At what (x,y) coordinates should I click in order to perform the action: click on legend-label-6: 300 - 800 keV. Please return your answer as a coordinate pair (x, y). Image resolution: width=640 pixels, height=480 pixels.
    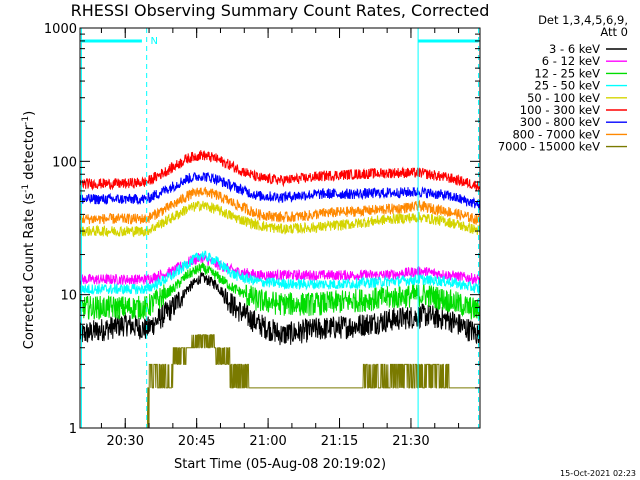
    Looking at the image, I should click on (560, 122).